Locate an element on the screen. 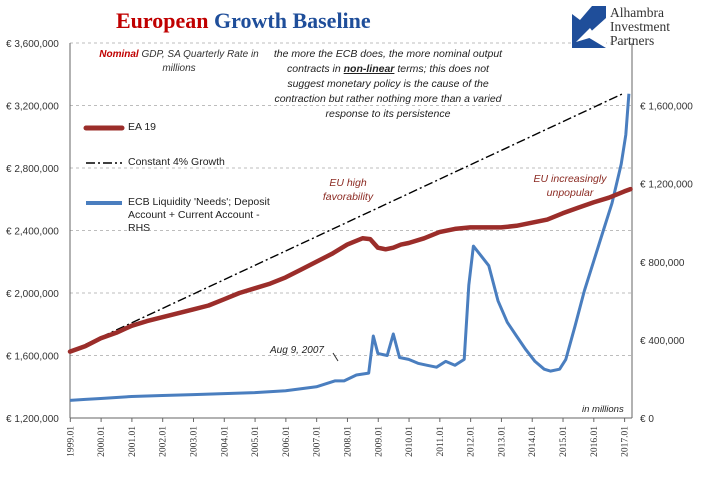 This screenshot has width=705, height=481. y-left-tick-label: € 1,600,000 is located at coordinates (32, 357).